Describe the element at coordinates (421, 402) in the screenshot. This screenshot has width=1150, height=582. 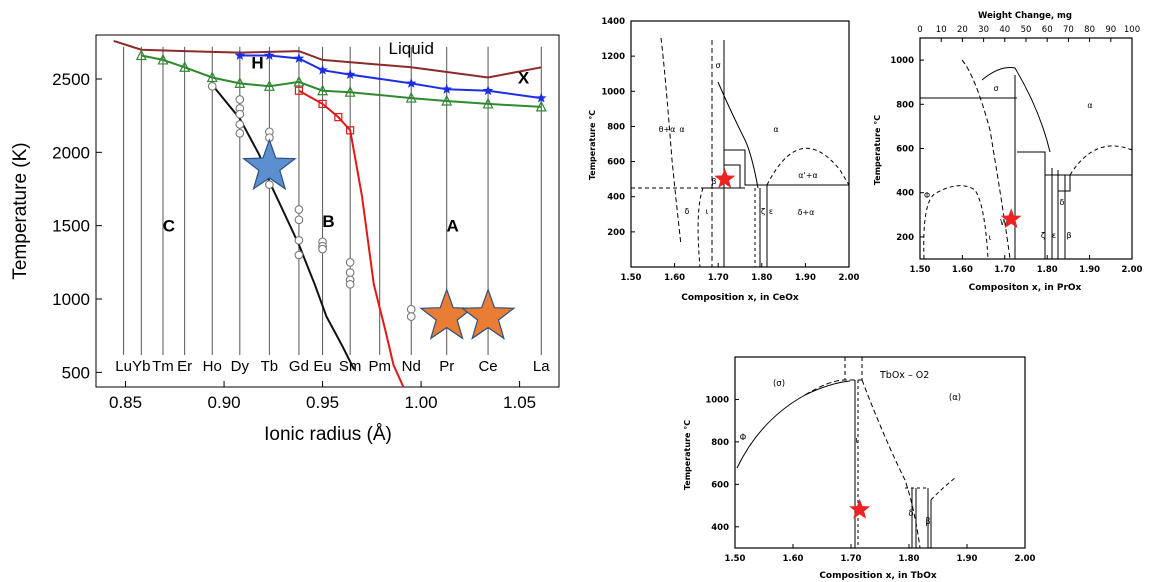
I see `x-tick-label: 1.00` at that location.